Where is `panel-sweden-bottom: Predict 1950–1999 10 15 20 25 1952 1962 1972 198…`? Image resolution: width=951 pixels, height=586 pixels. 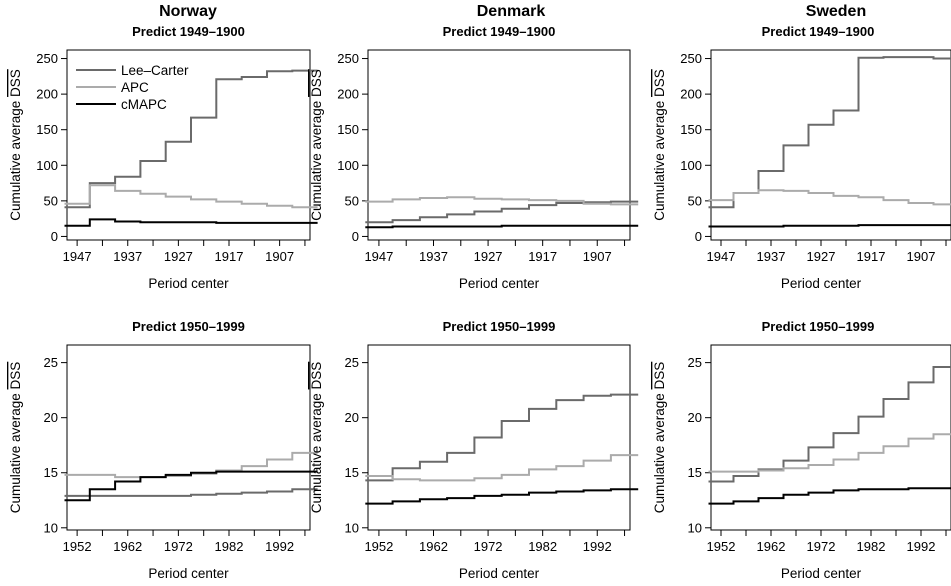
panel-sweden-bottom: Predict 1950–1999 10 15 20 25 1952 1962 1972 198… is located at coordinates (801, 450).